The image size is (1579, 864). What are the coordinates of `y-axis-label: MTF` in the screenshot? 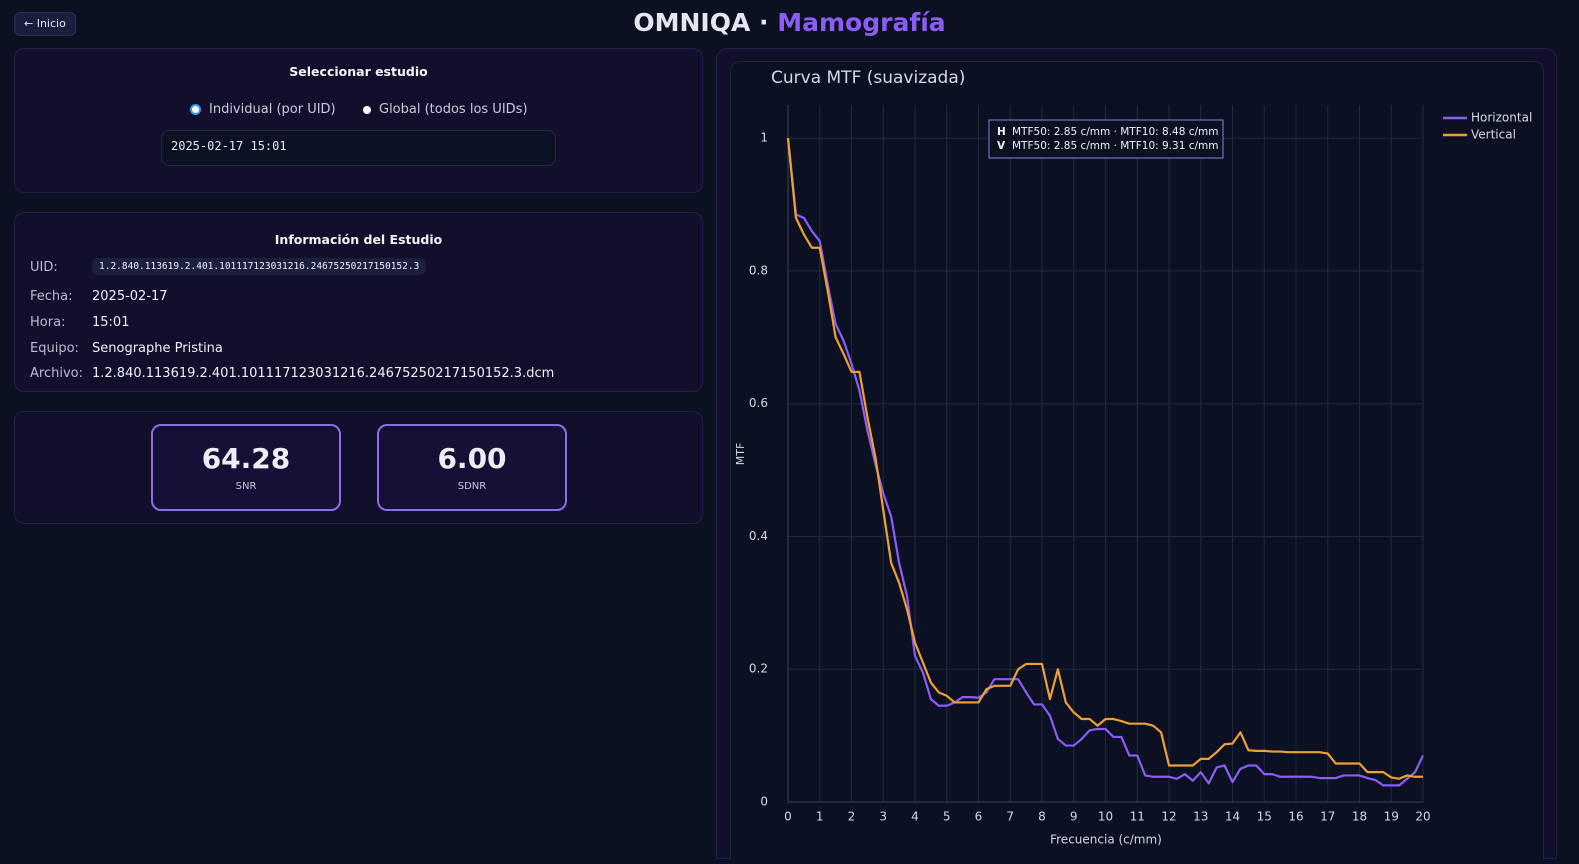 It's located at (740, 454).